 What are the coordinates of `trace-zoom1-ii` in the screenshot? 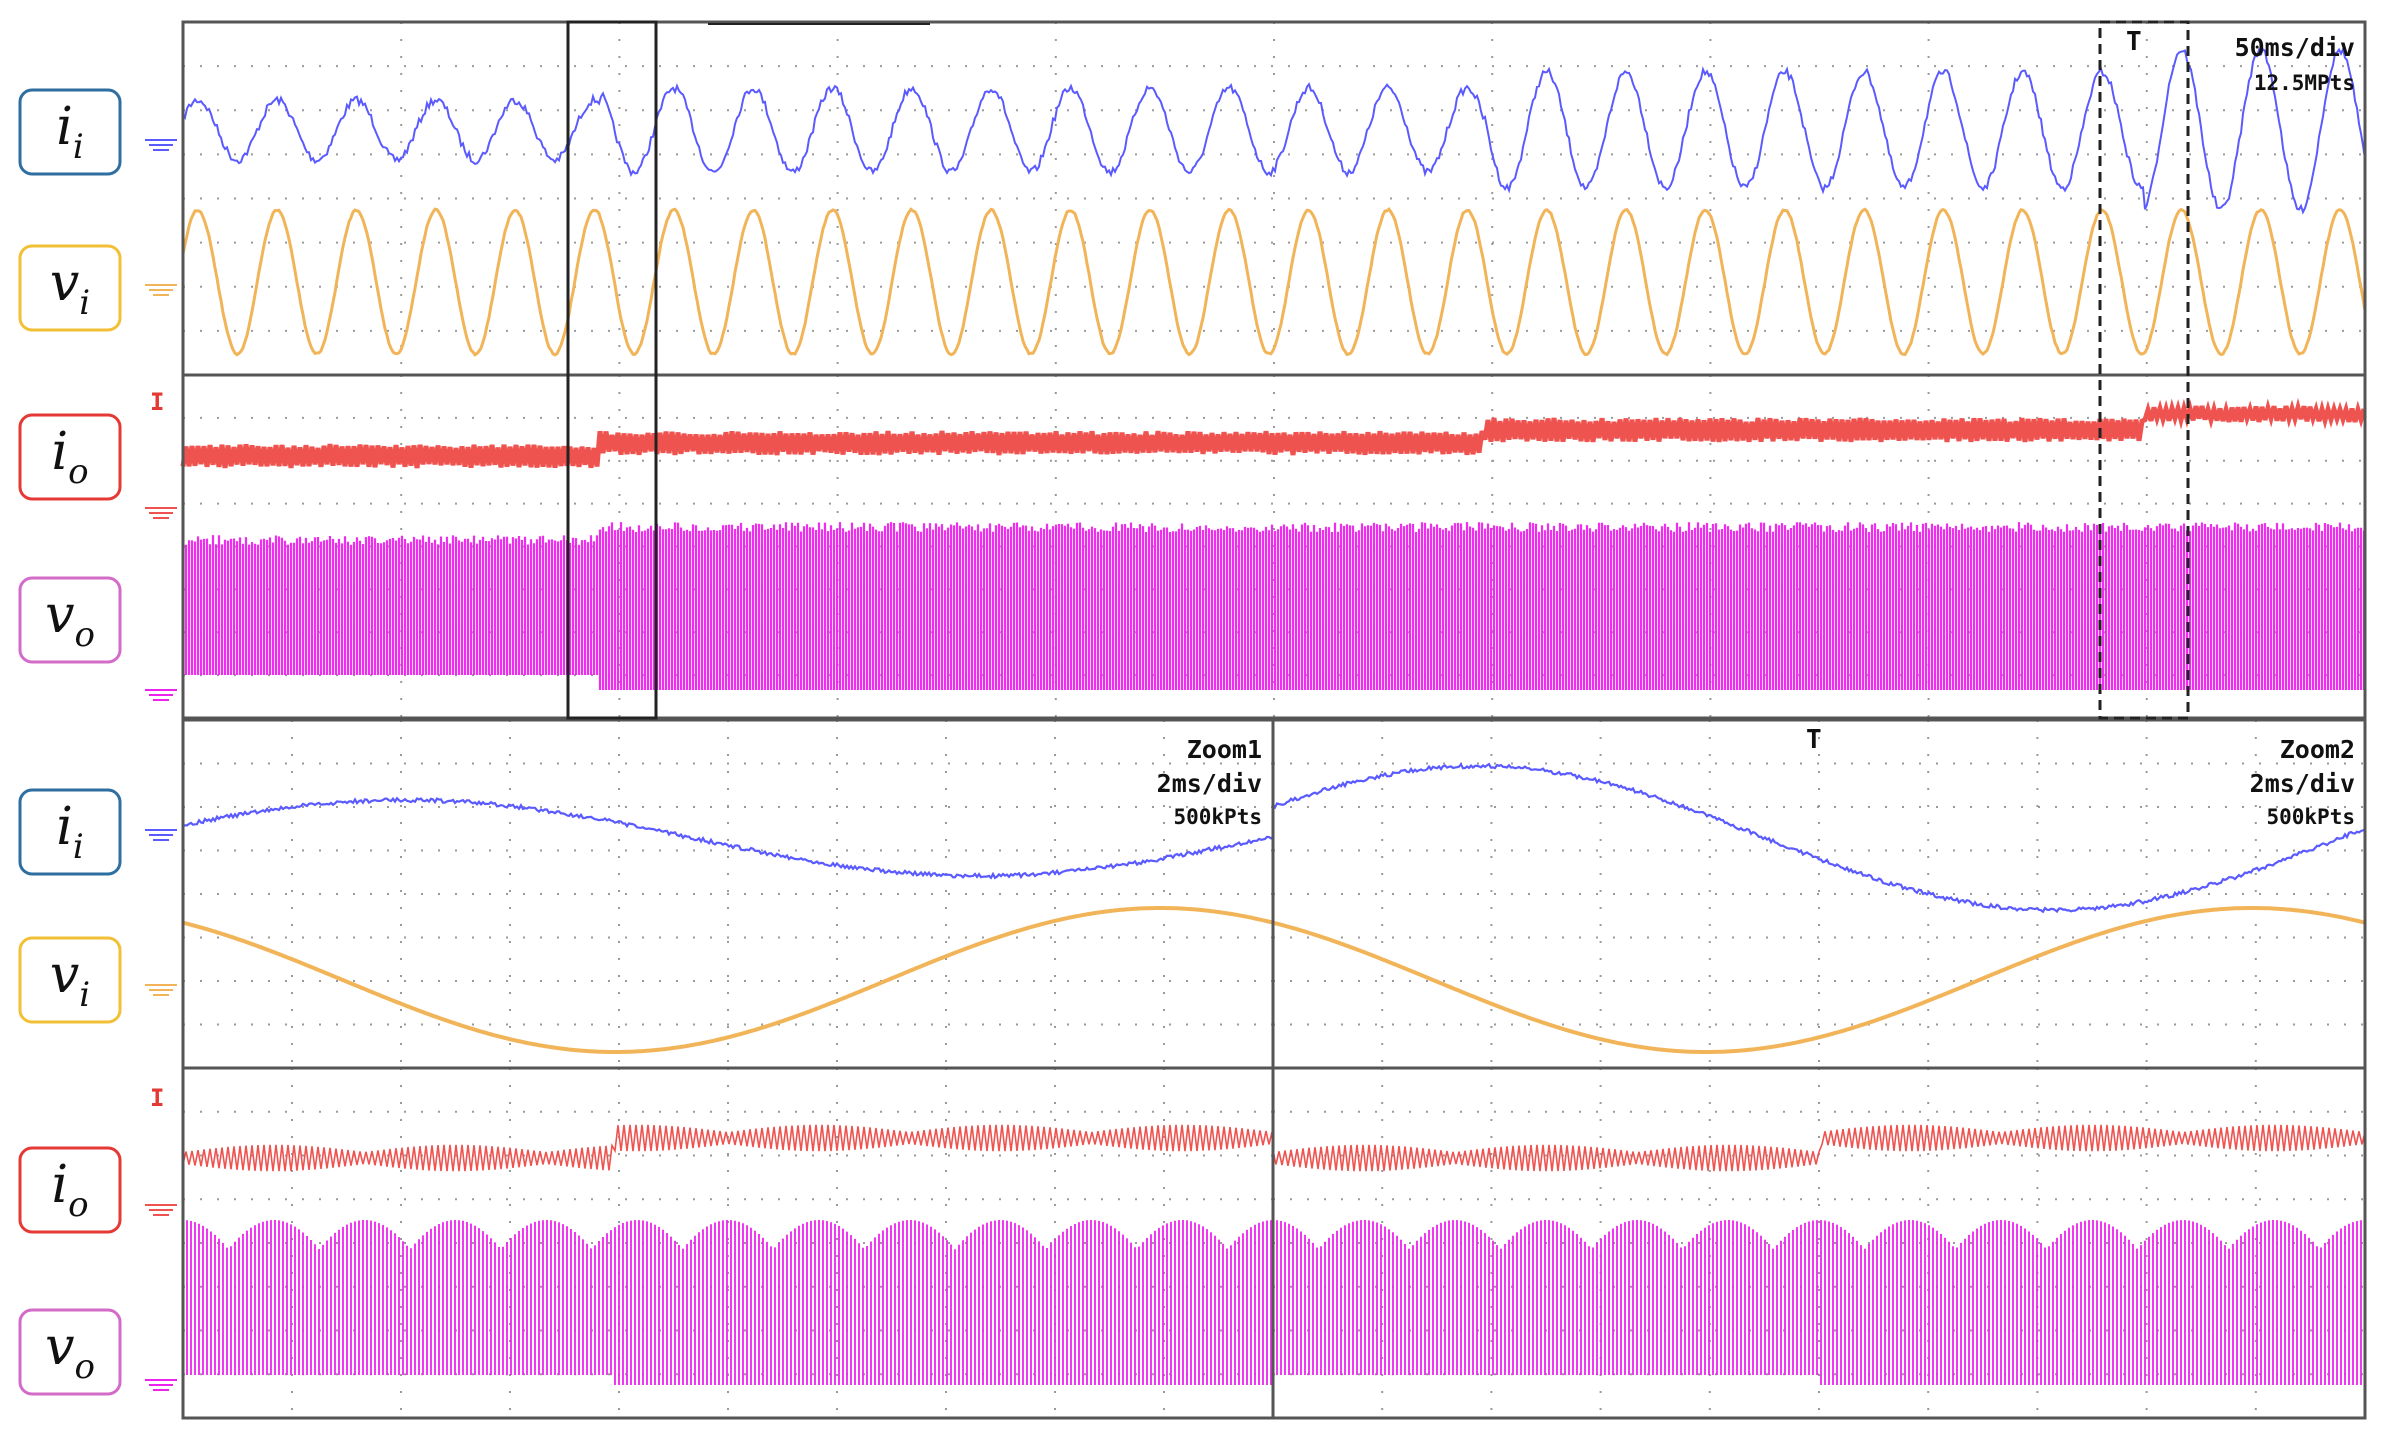 It's located at (728, 838).